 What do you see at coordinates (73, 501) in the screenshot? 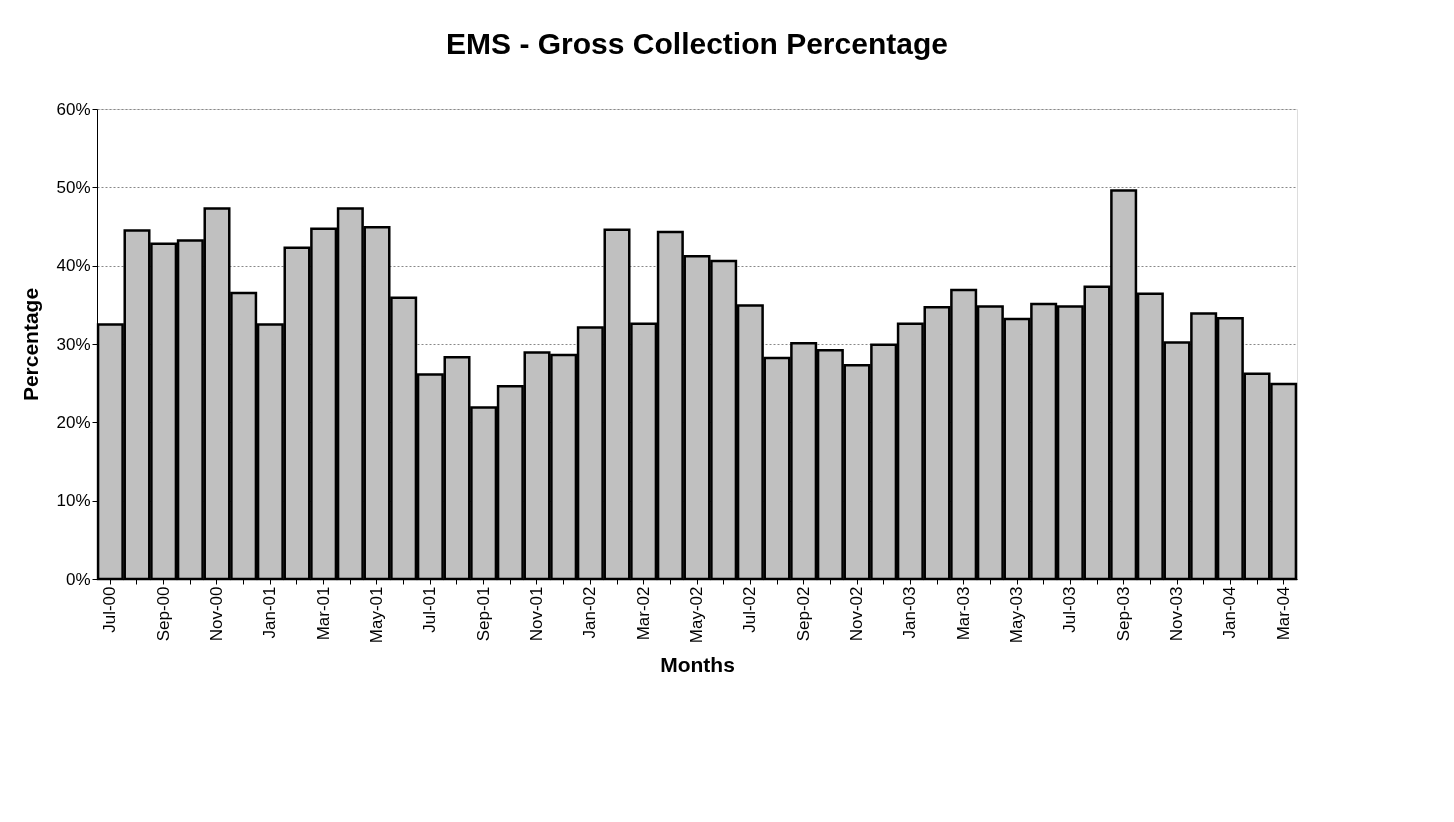
I see `y-tick-label: 10%` at bounding box center [73, 501].